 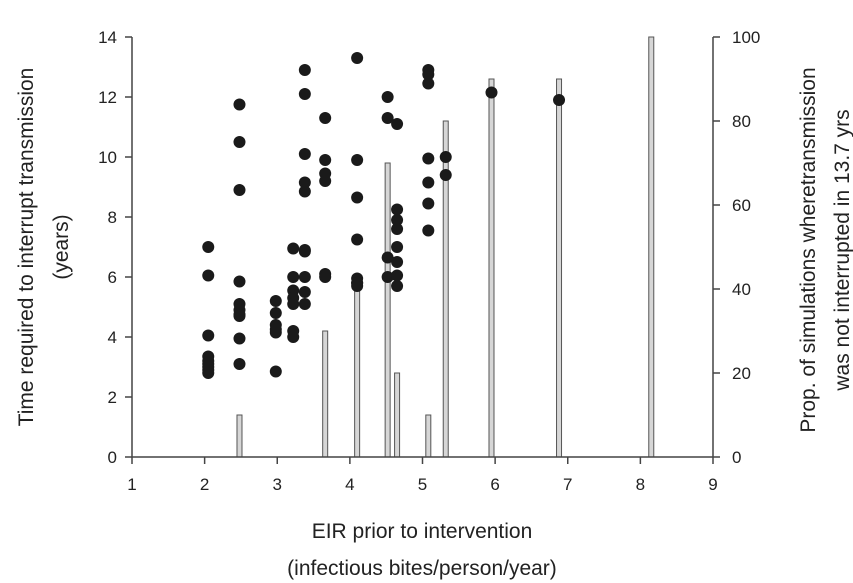 What do you see at coordinates (842, 250) in the screenshot?
I see `y2-axis-label-line2: was not interrupted in 13.7 yrs` at bounding box center [842, 250].